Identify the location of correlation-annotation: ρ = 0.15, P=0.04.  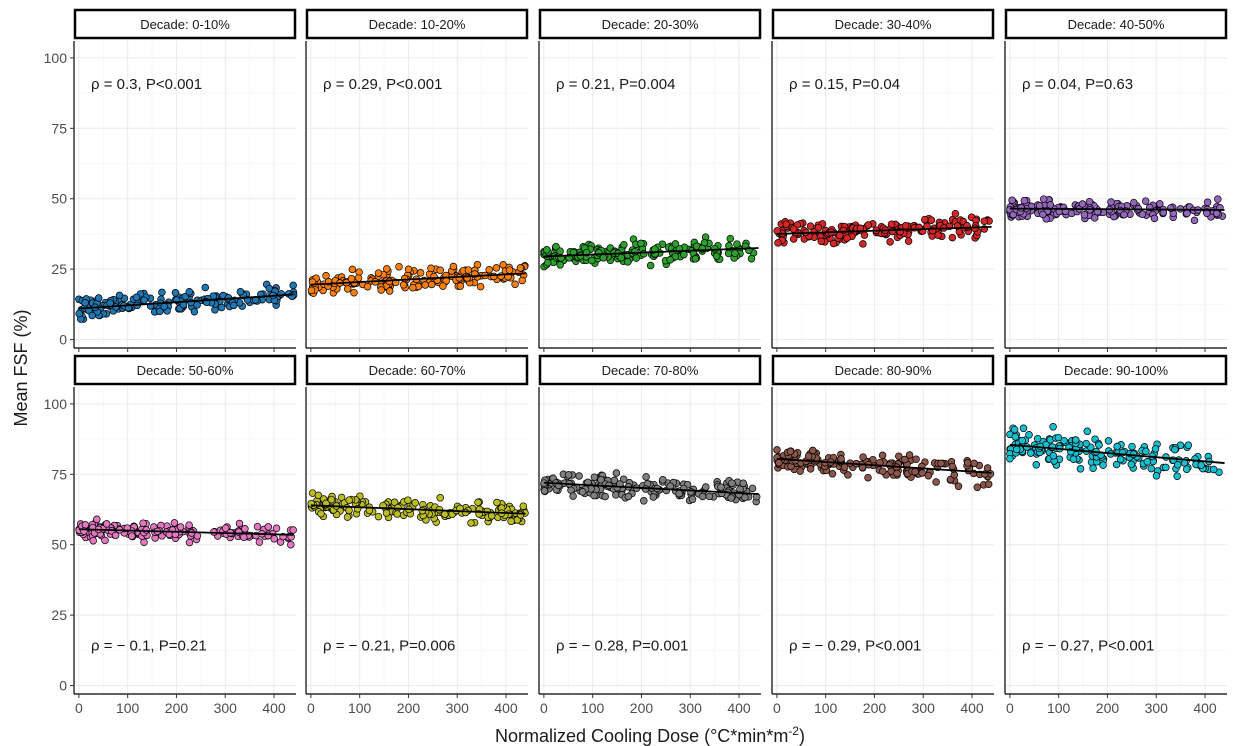
(844, 84).